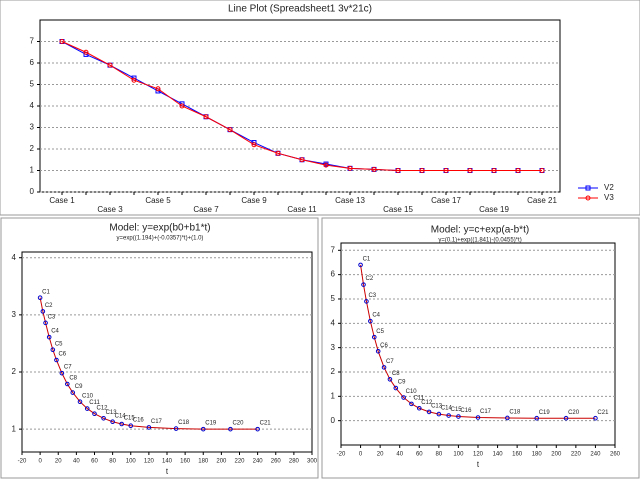 The height and width of the screenshot is (479, 640). What do you see at coordinates (94, 462) in the screenshot?
I see `x-tick-label: 60` at bounding box center [94, 462].